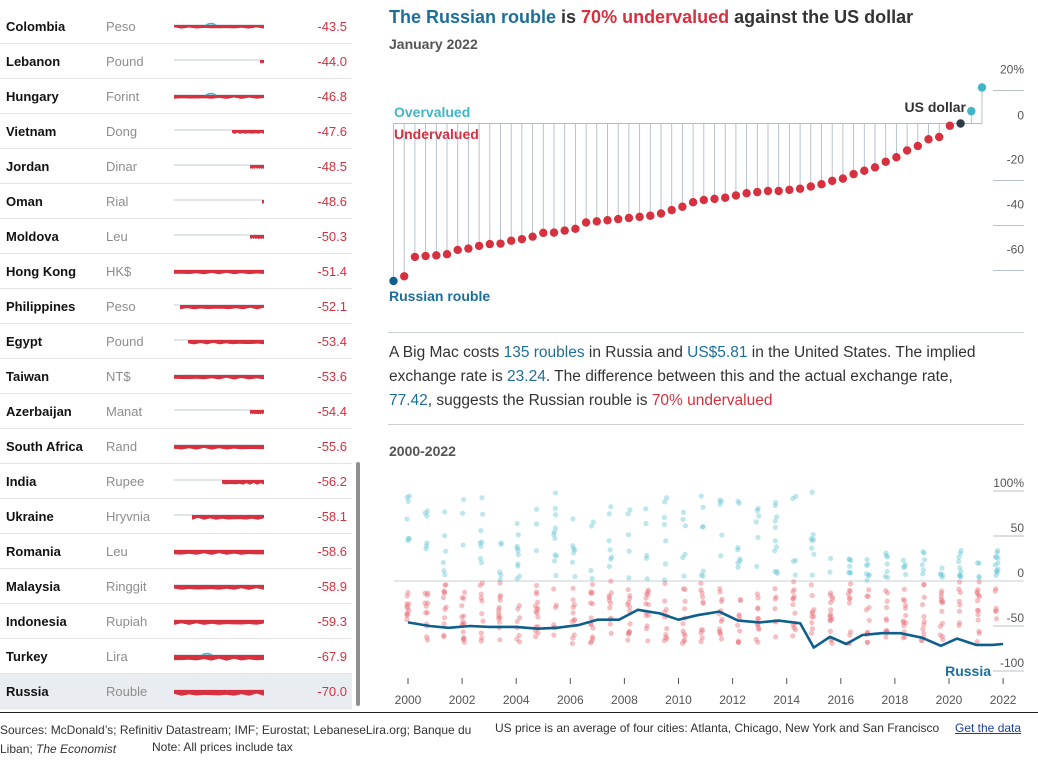 The height and width of the screenshot is (764, 1038). I want to click on table-row: Hungary Forint -46.8, so click(176, 96).